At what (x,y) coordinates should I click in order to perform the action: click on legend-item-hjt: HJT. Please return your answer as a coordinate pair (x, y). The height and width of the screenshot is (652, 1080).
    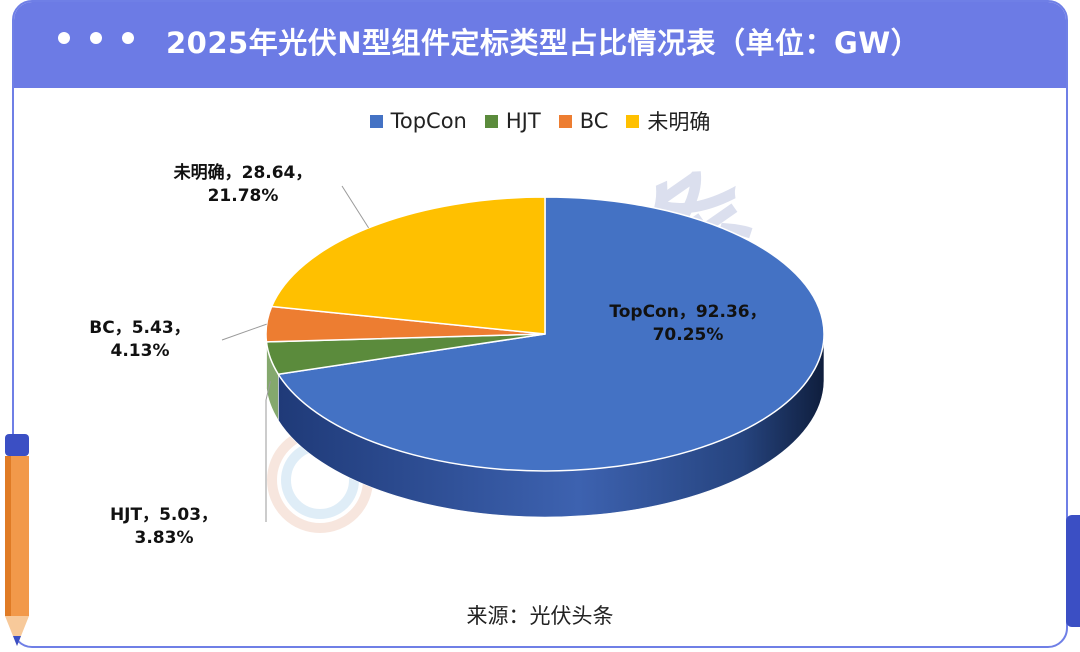
    Looking at the image, I should click on (512, 121).